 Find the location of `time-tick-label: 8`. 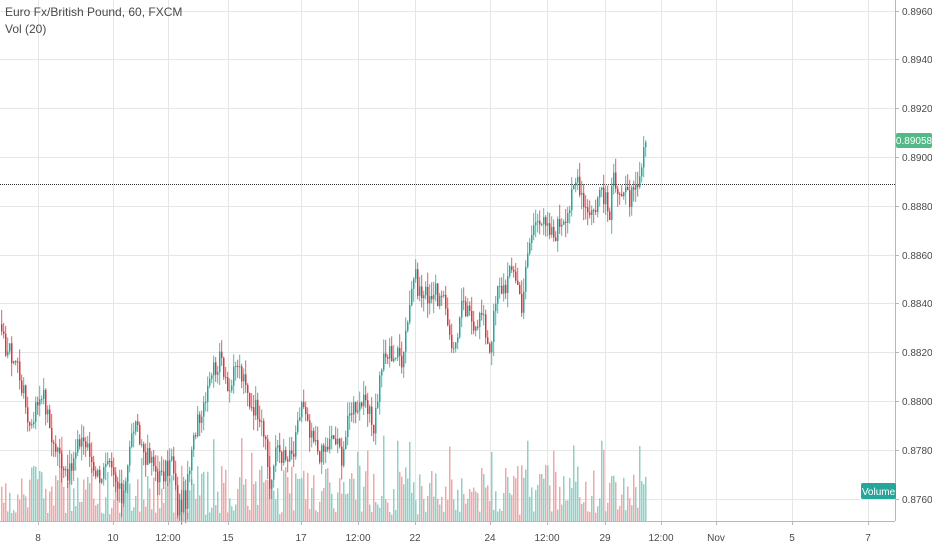

time-tick-label: 8 is located at coordinates (38, 538).